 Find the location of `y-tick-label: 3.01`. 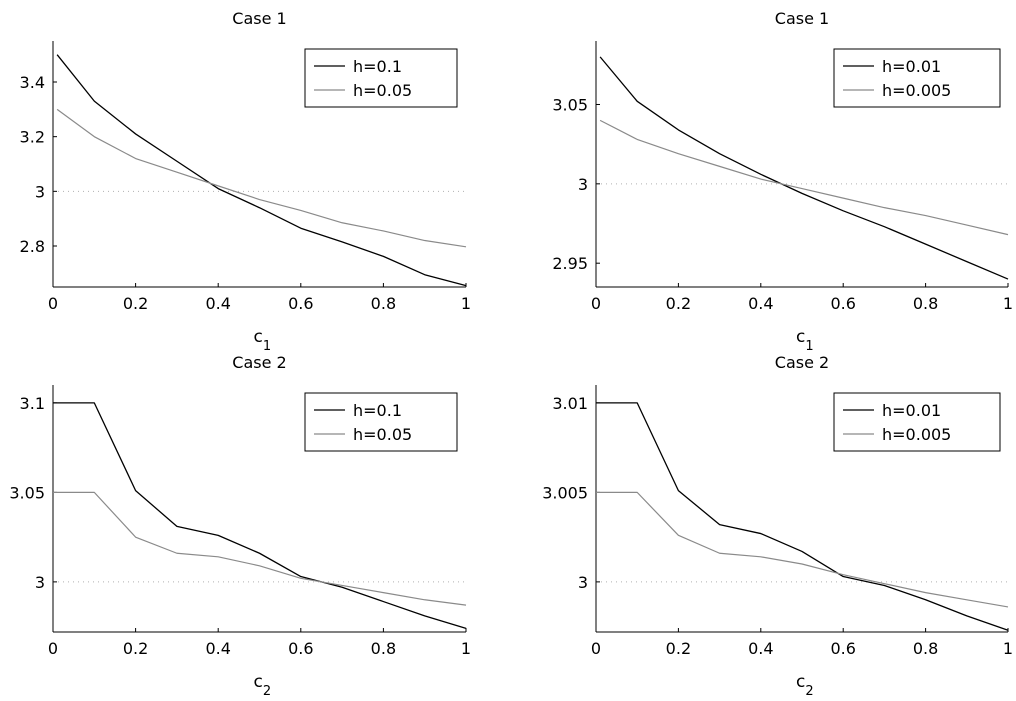

y-tick-label: 3.01 is located at coordinates (570, 403).